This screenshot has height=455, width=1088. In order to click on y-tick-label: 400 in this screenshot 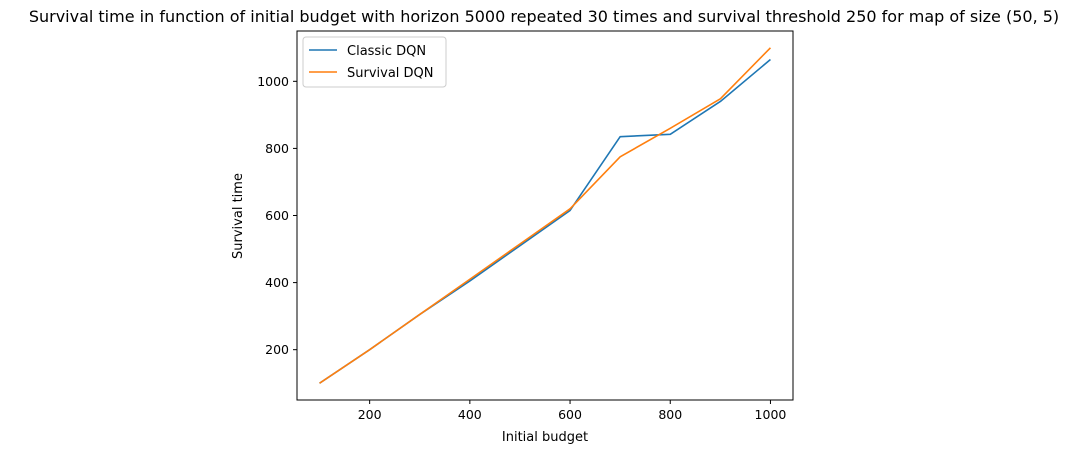, I will do `click(277, 282)`.